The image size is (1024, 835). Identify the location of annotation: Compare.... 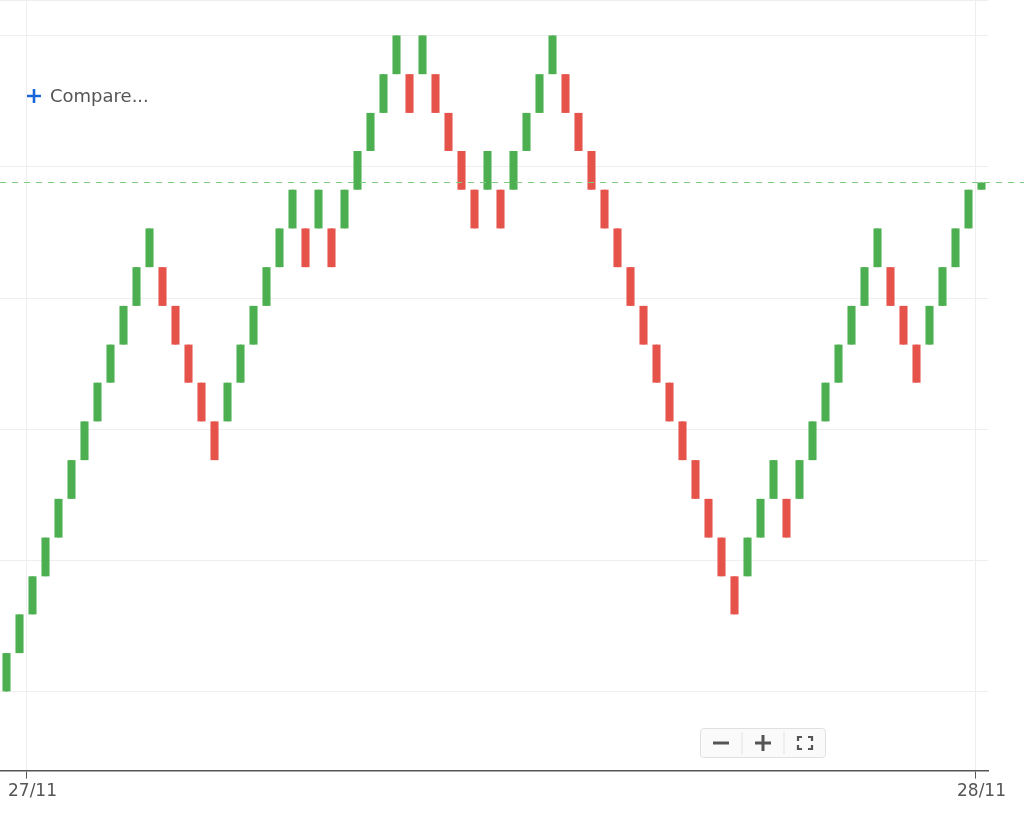
(99, 95).